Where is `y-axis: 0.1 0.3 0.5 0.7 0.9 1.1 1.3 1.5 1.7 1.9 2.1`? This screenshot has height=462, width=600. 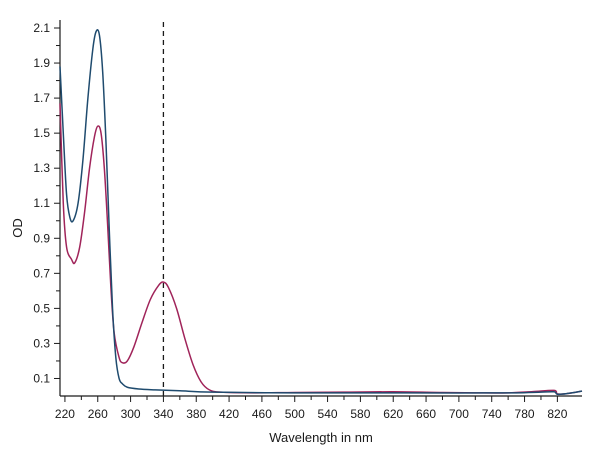 y-axis: 0.1 0.3 0.5 0.7 0.9 1.1 1.3 1.5 1.7 1.9 2.1 is located at coordinates (47, 208).